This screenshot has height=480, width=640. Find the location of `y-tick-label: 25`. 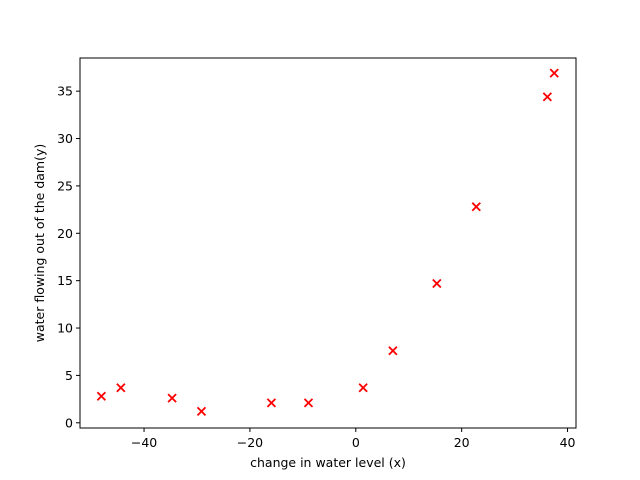

y-tick-label: 25 is located at coordinates (65, 185).